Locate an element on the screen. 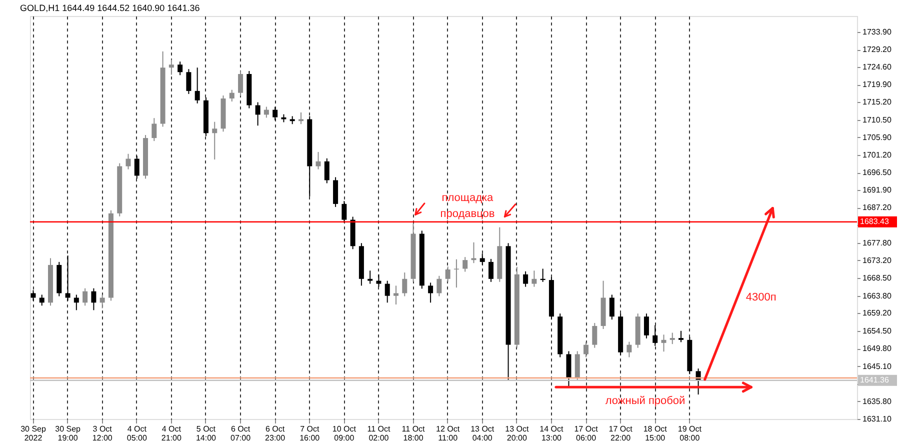  x-tick-label: 11 Oct 02:00 is located at coordinates (379, 433).